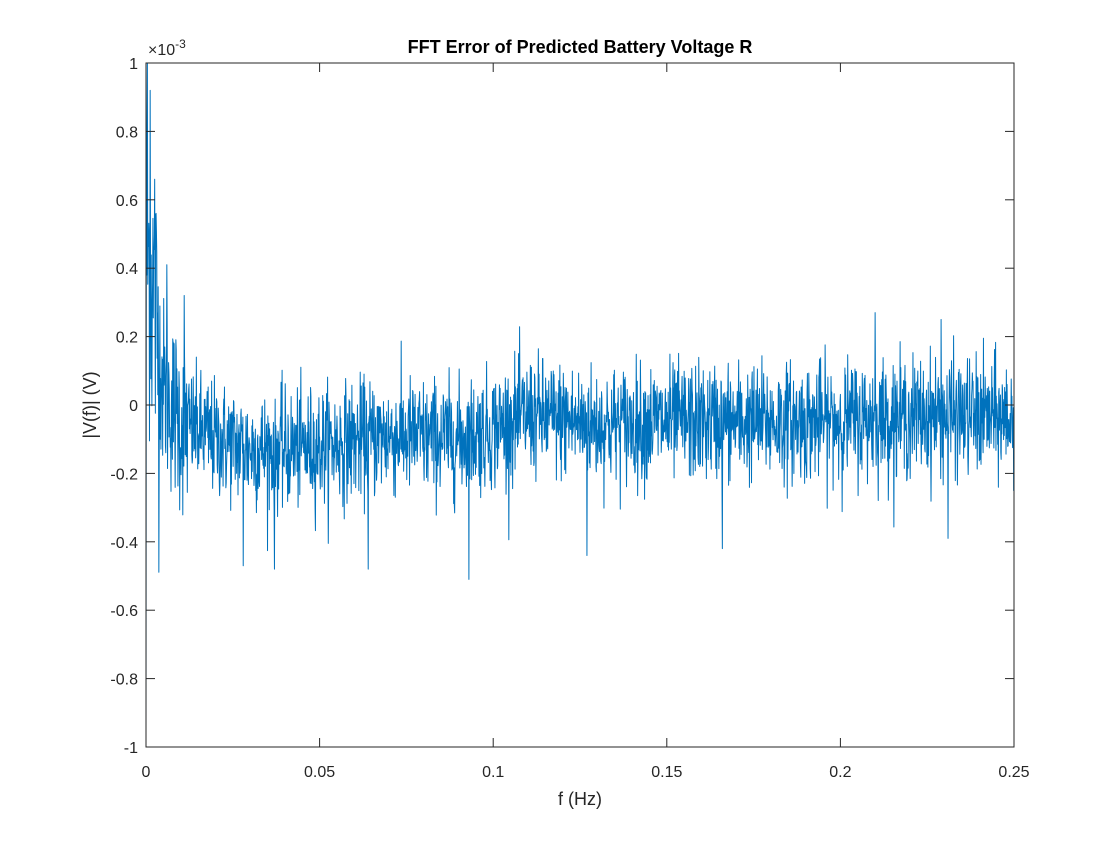 The height and width of the screenshot is (845, 1120). I want to click on y-tick-label: 1, so click(133, 64).